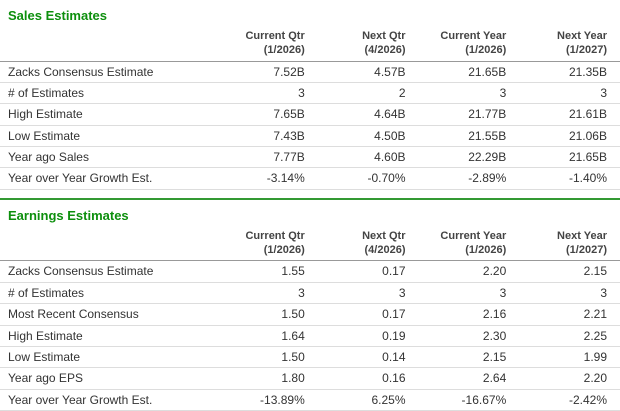 This screenshot has height=411, width=620. Describe the element at coordinates (469, 178) in the screenshot. I see `cell-value: -2.89%` at that location.